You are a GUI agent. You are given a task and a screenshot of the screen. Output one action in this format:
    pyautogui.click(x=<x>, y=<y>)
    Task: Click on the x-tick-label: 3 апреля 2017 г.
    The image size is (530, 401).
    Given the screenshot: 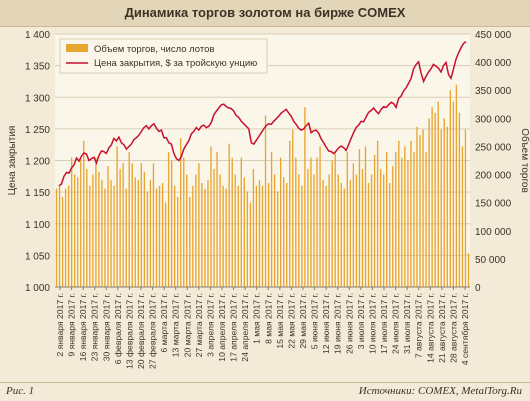 What is the action you would take?
    pyautogui.click(x=210, y=325)
    